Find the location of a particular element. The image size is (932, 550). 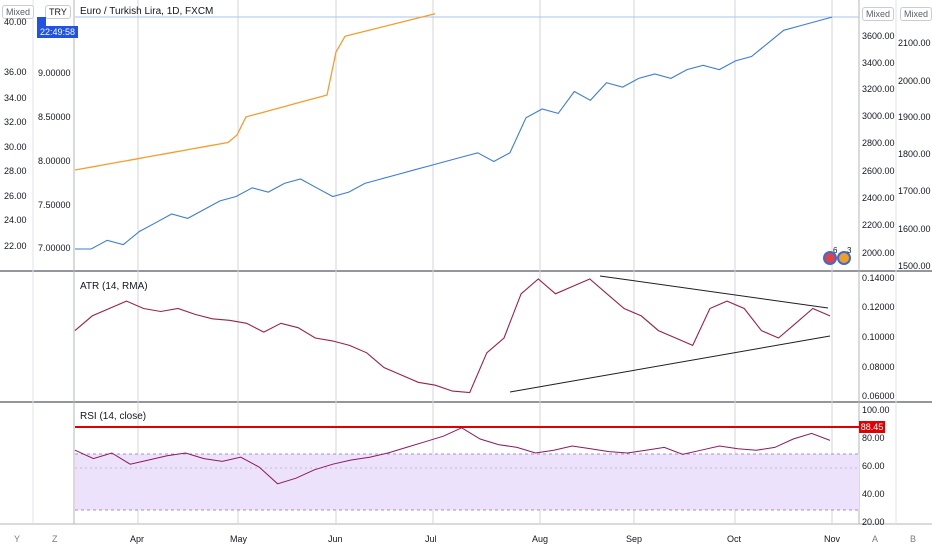

axis-tick-label: 0.12000 is located at coordinates (878, 307).